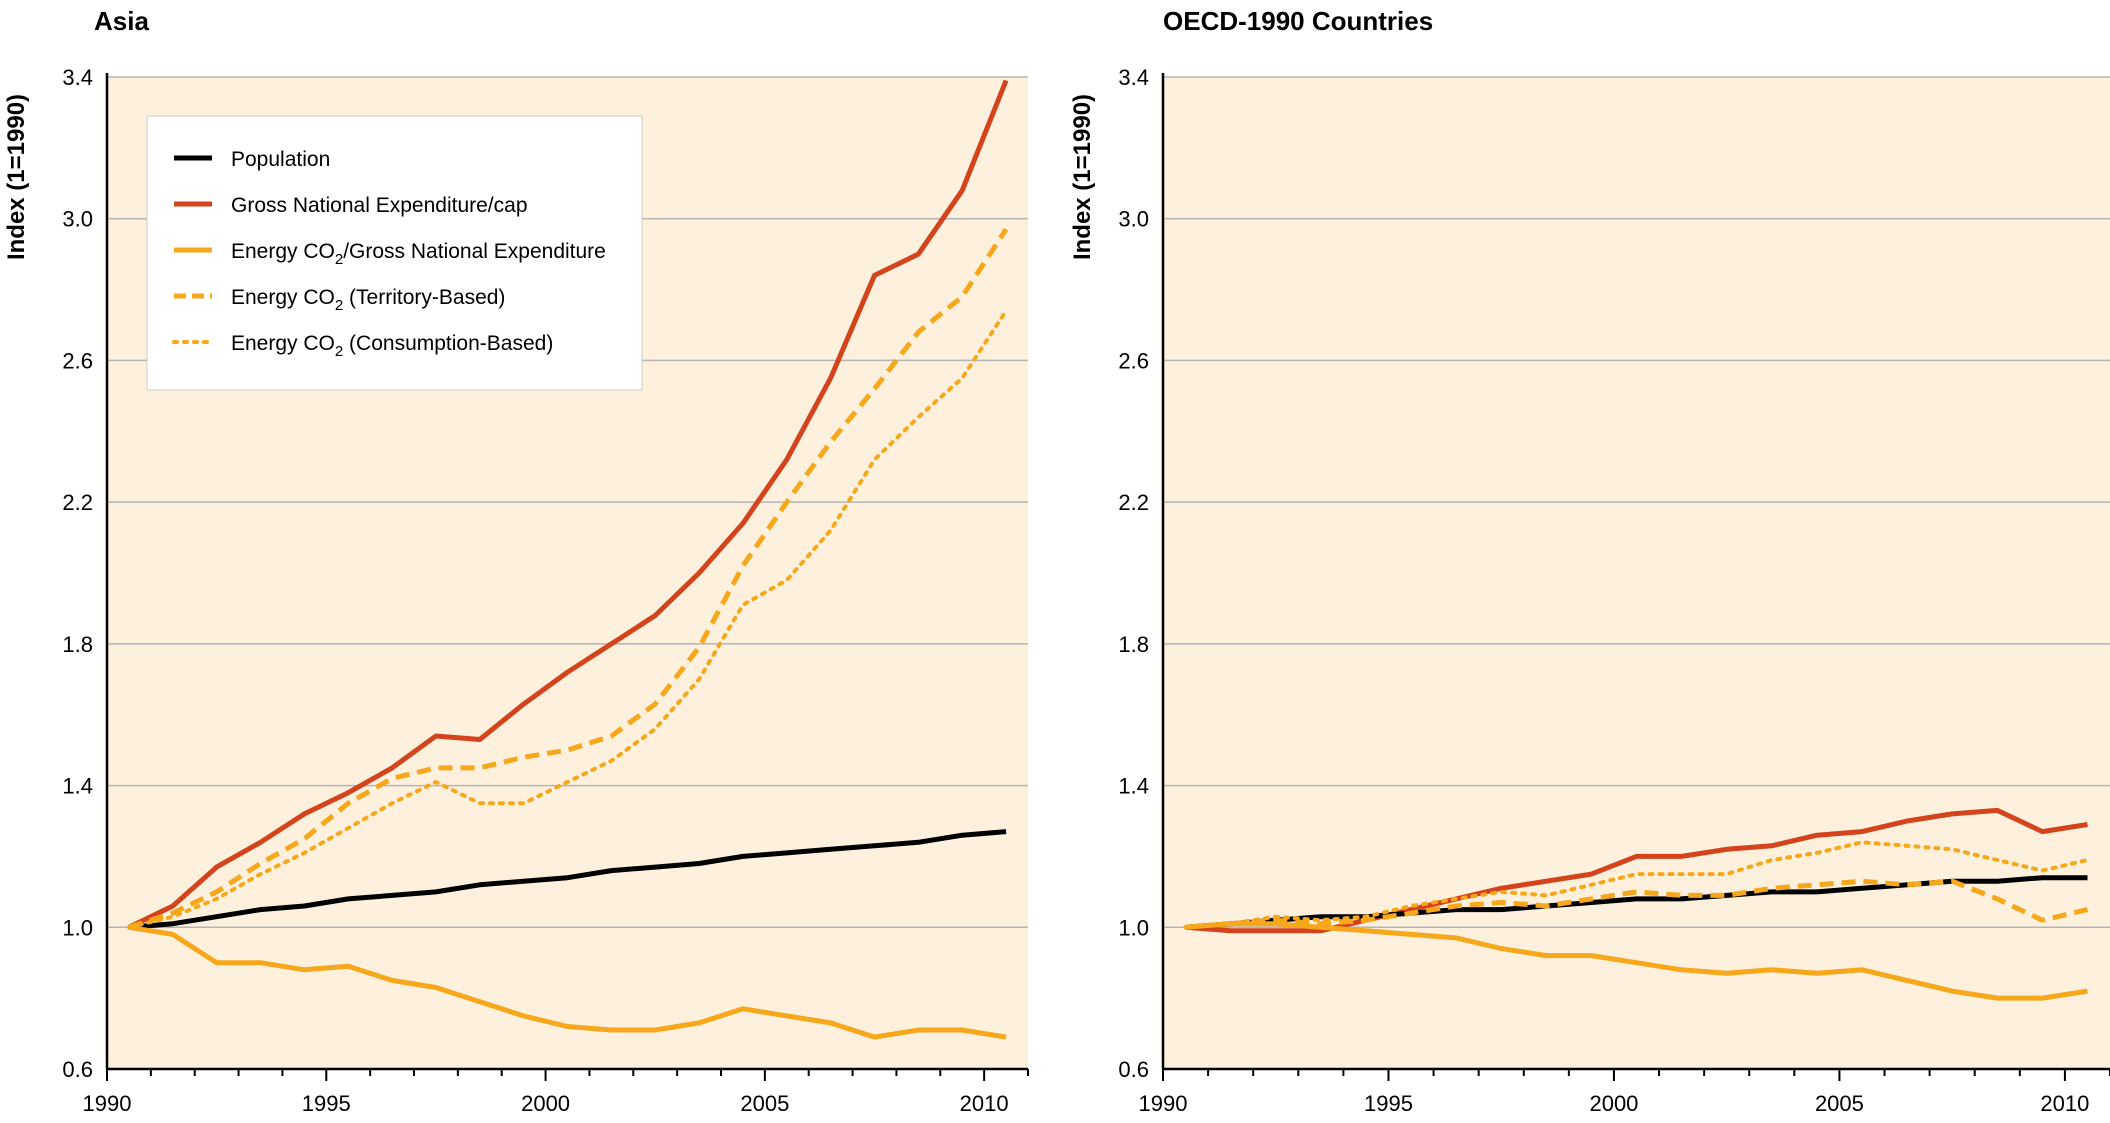  What do you see at coordinates (77, 360) in the screenshot?
I see `asia-y-tick-label: 2.6` at bounding box center [77, 360].